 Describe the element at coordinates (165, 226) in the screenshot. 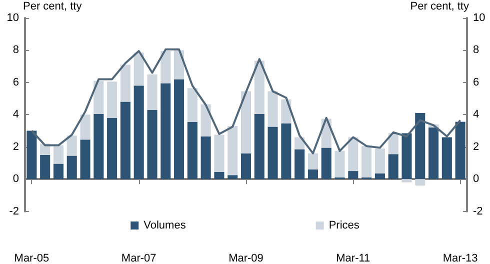

I see `legend-label: Volumes` at that location.